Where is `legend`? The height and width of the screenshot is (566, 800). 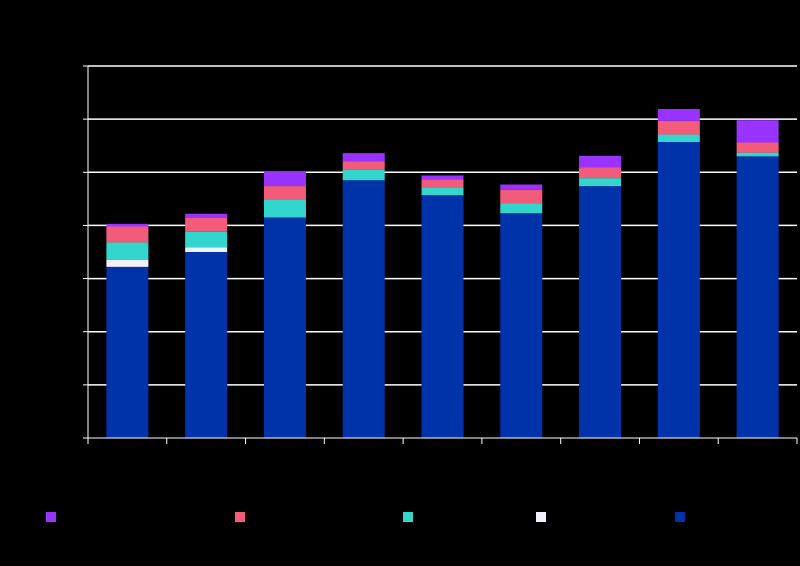 legend is located at coordinates (400, 520).